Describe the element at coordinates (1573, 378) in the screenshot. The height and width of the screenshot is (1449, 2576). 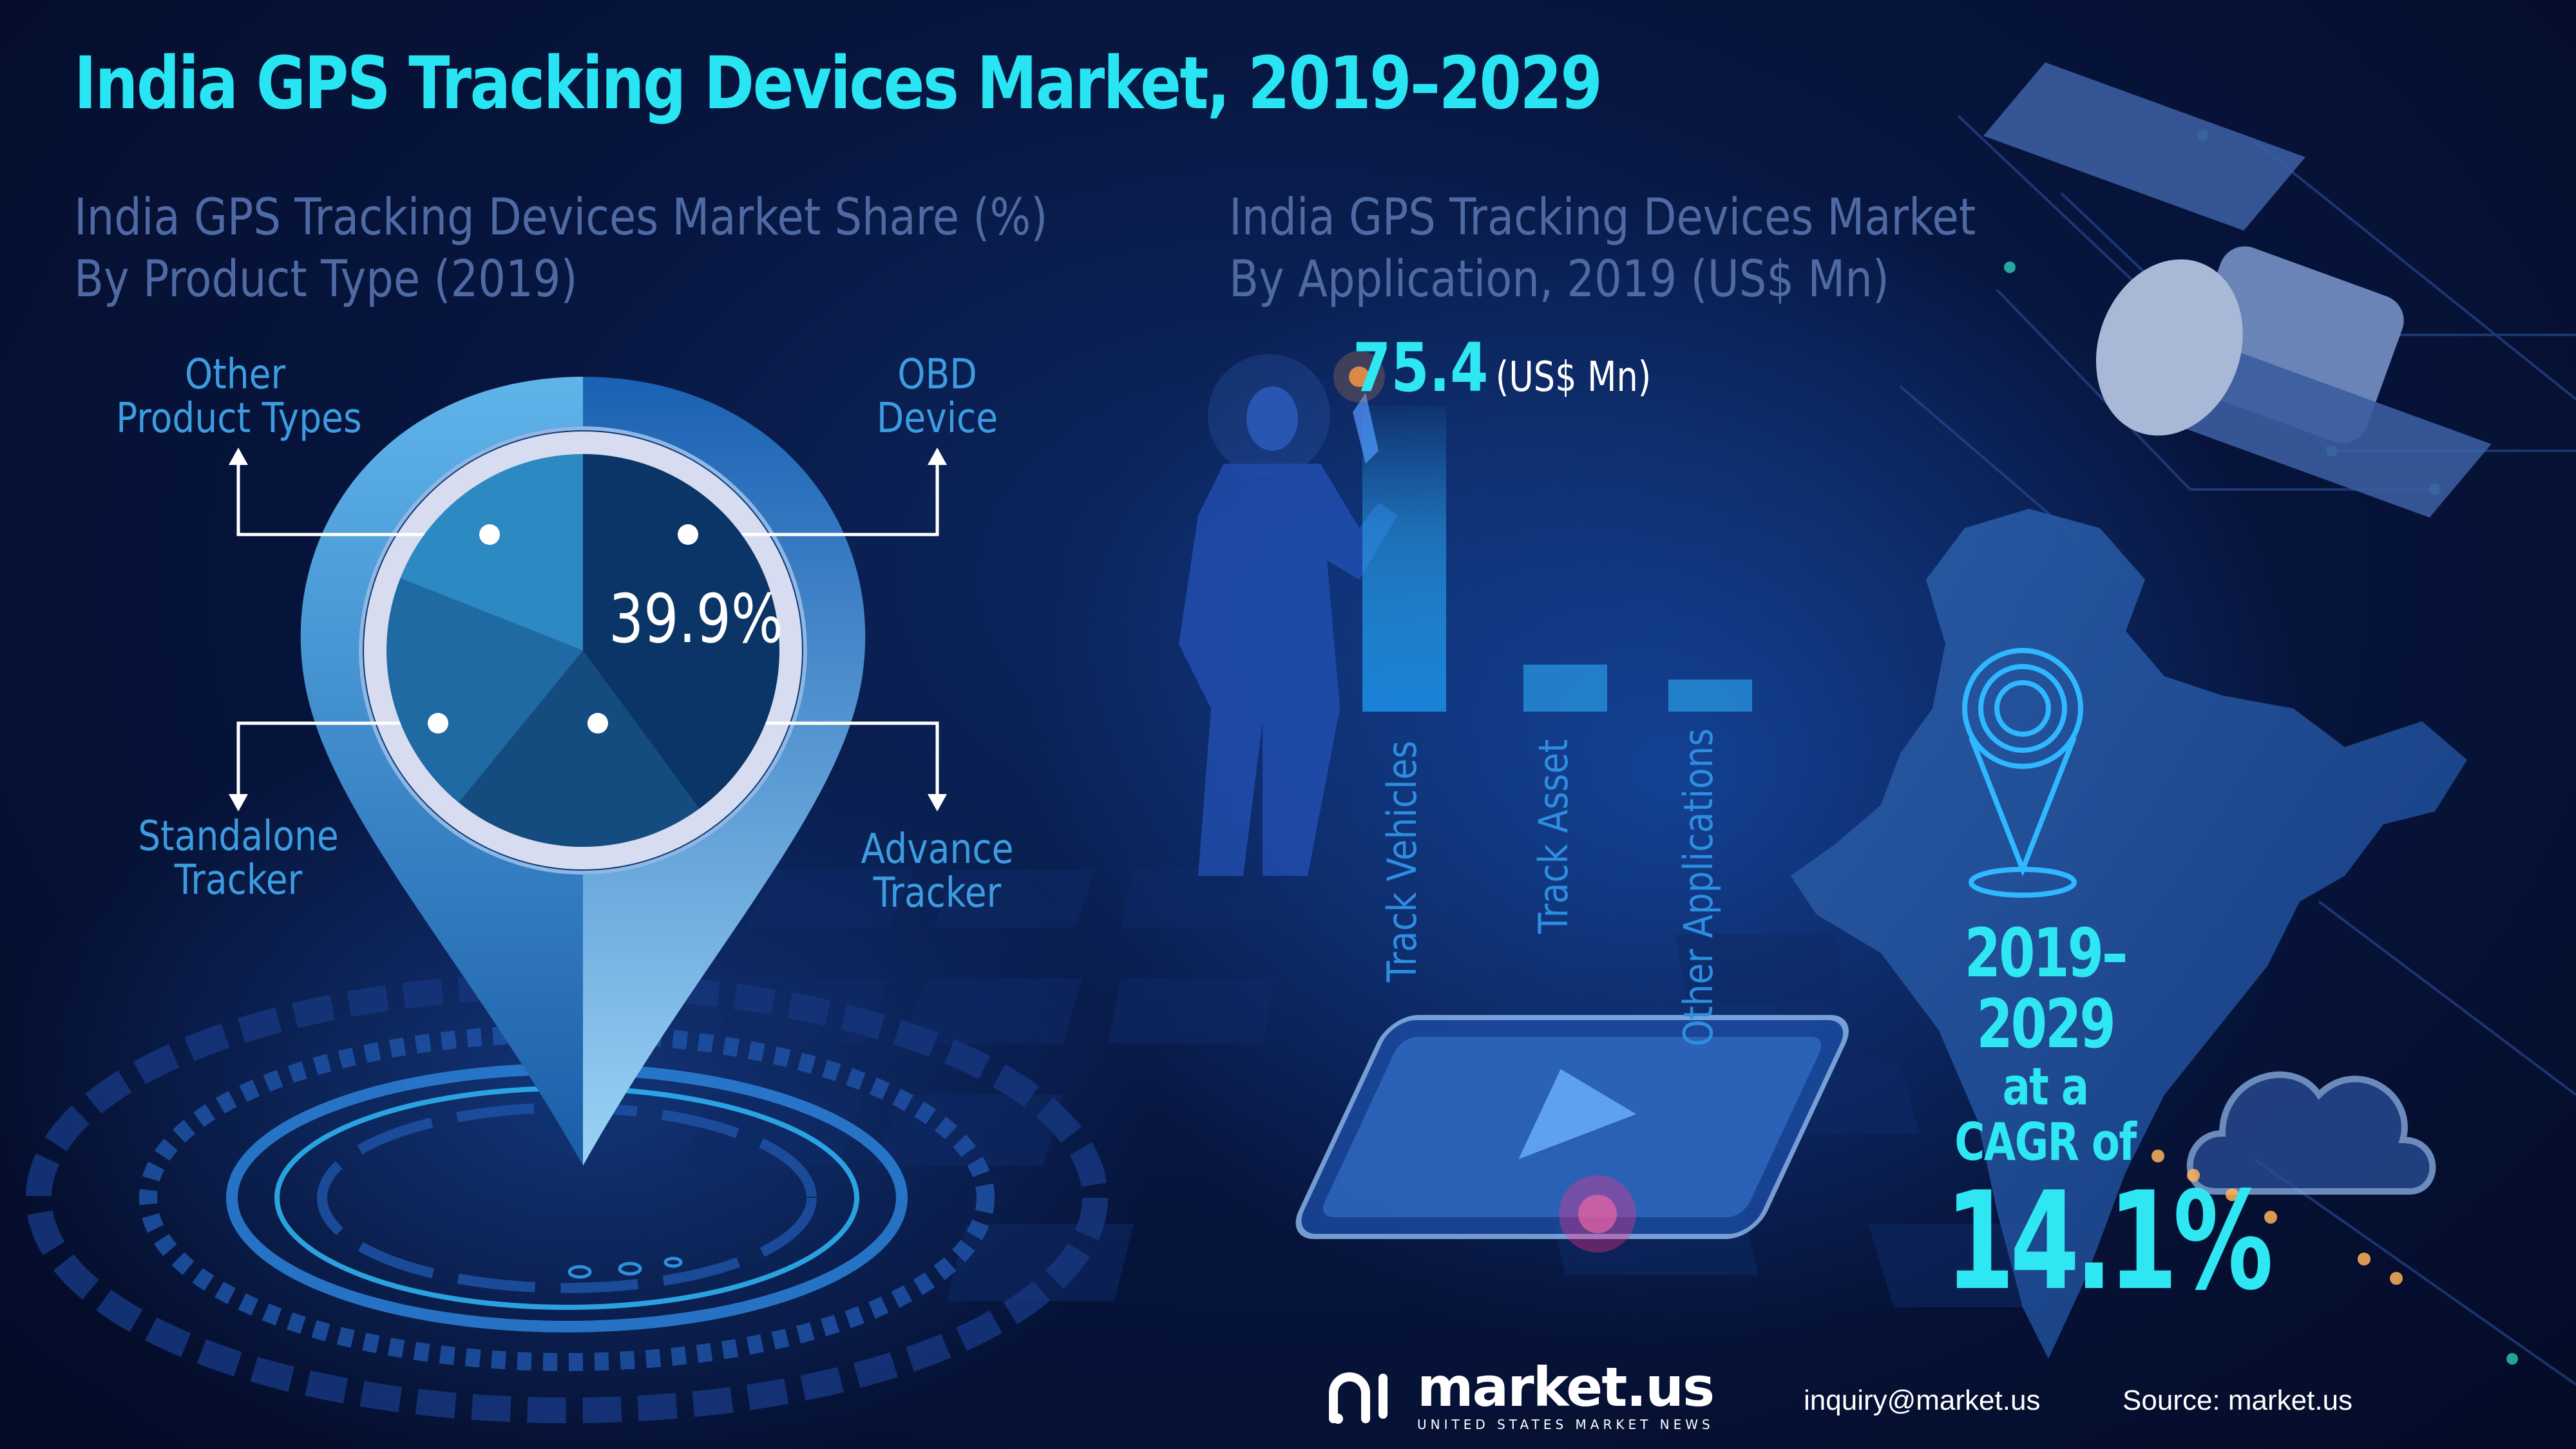
I see `bar-value-unit: (US$ Mn)` at that location.